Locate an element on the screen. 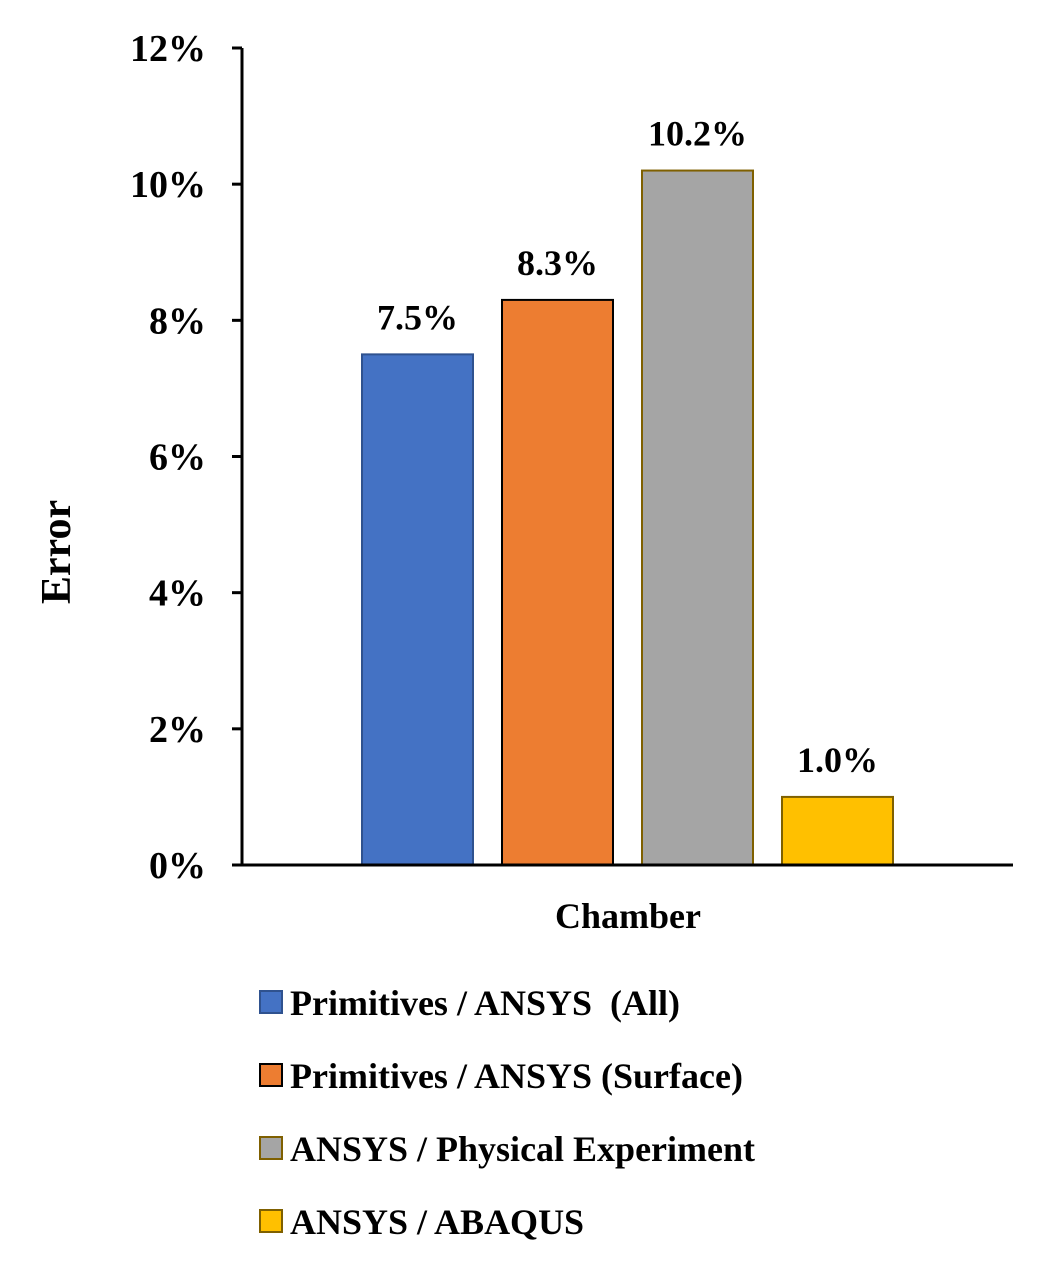 This screenshot has height=1277, width=1064. legend-item: ANSYS / ABAQUS is located at coordinates (421, 1222).